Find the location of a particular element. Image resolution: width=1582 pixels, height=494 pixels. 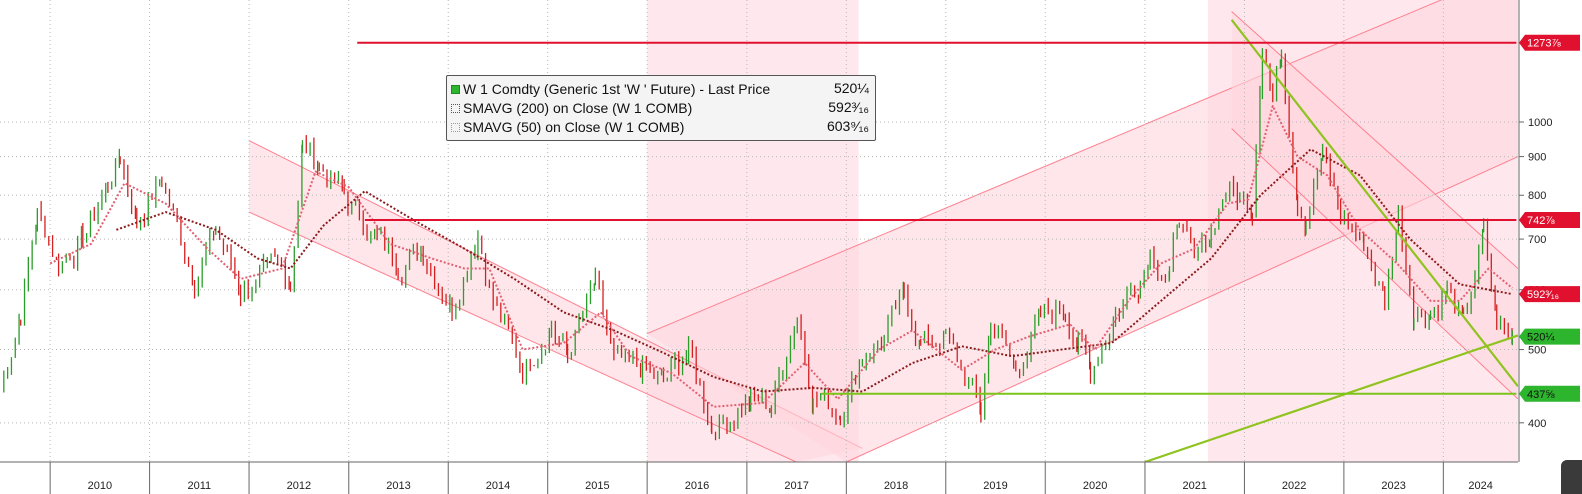

price-tag-label: 592³⁄₁₆ is located at coordinates (1543, 295).